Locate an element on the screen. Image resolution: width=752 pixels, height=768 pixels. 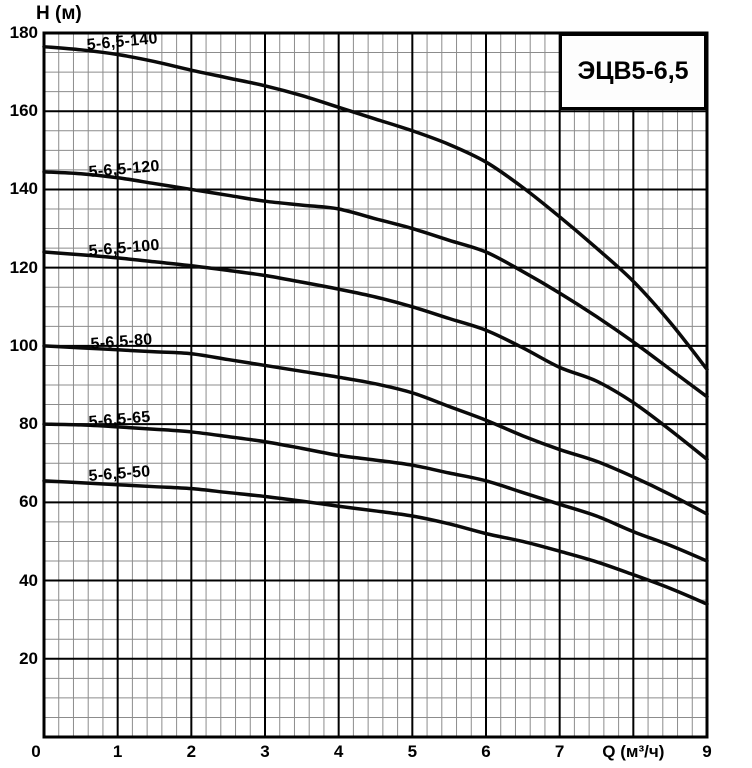
y-tick-label: 40 is located at coordinates (28, 580).